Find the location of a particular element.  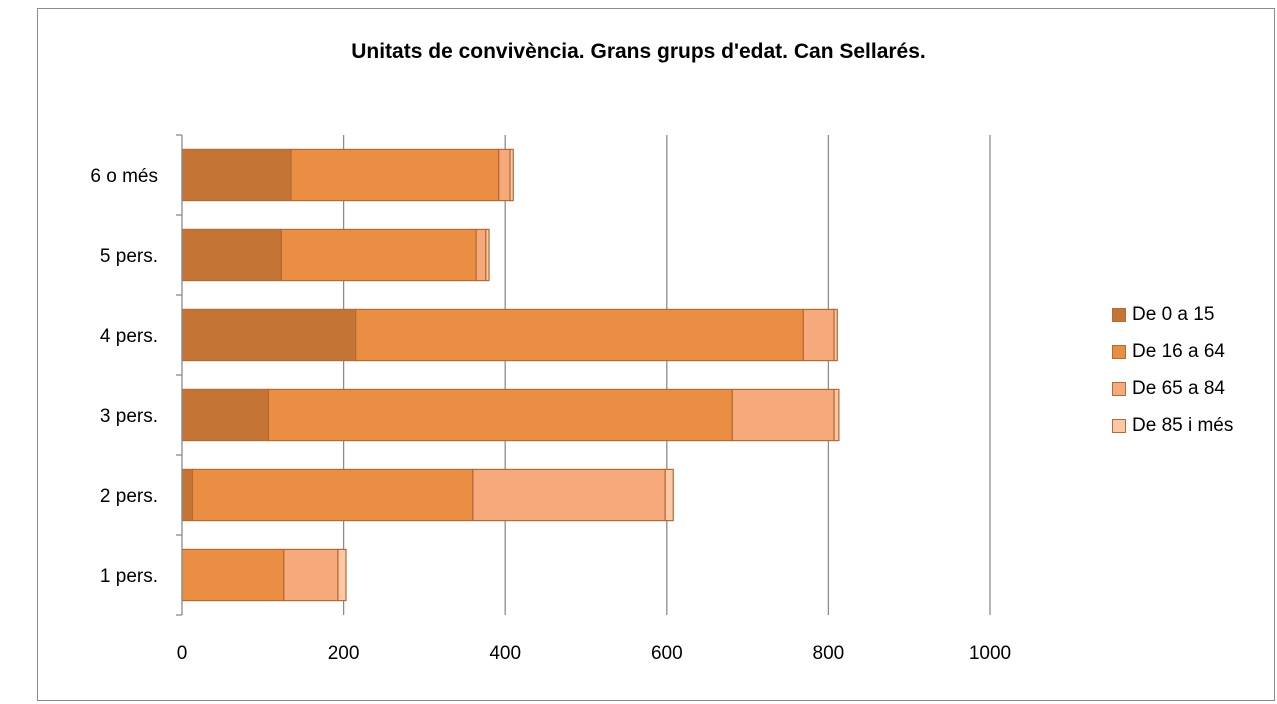

legend-item: De 85 i més is located at coordinates (1172, 426).